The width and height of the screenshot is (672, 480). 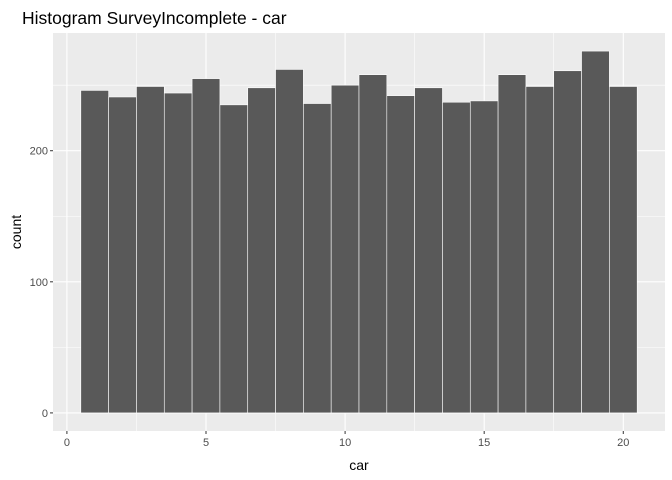 What do you see at coordinates (67, 443) in the screenshot?
I see `x-tick-label: 0` at bounding box center [67, 443].